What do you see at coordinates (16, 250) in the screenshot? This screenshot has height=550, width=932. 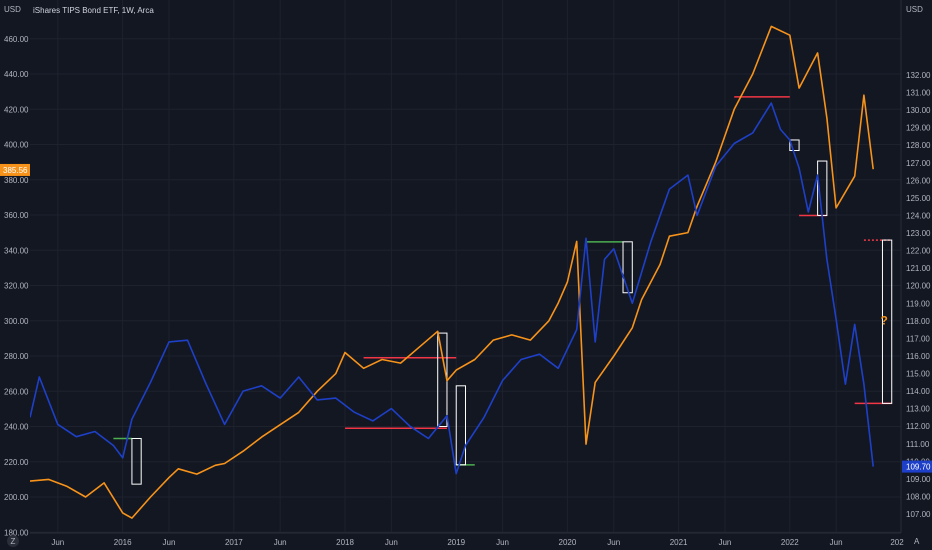 I see `left-axis-tick: 340.00` at bounding box center [16, 250].